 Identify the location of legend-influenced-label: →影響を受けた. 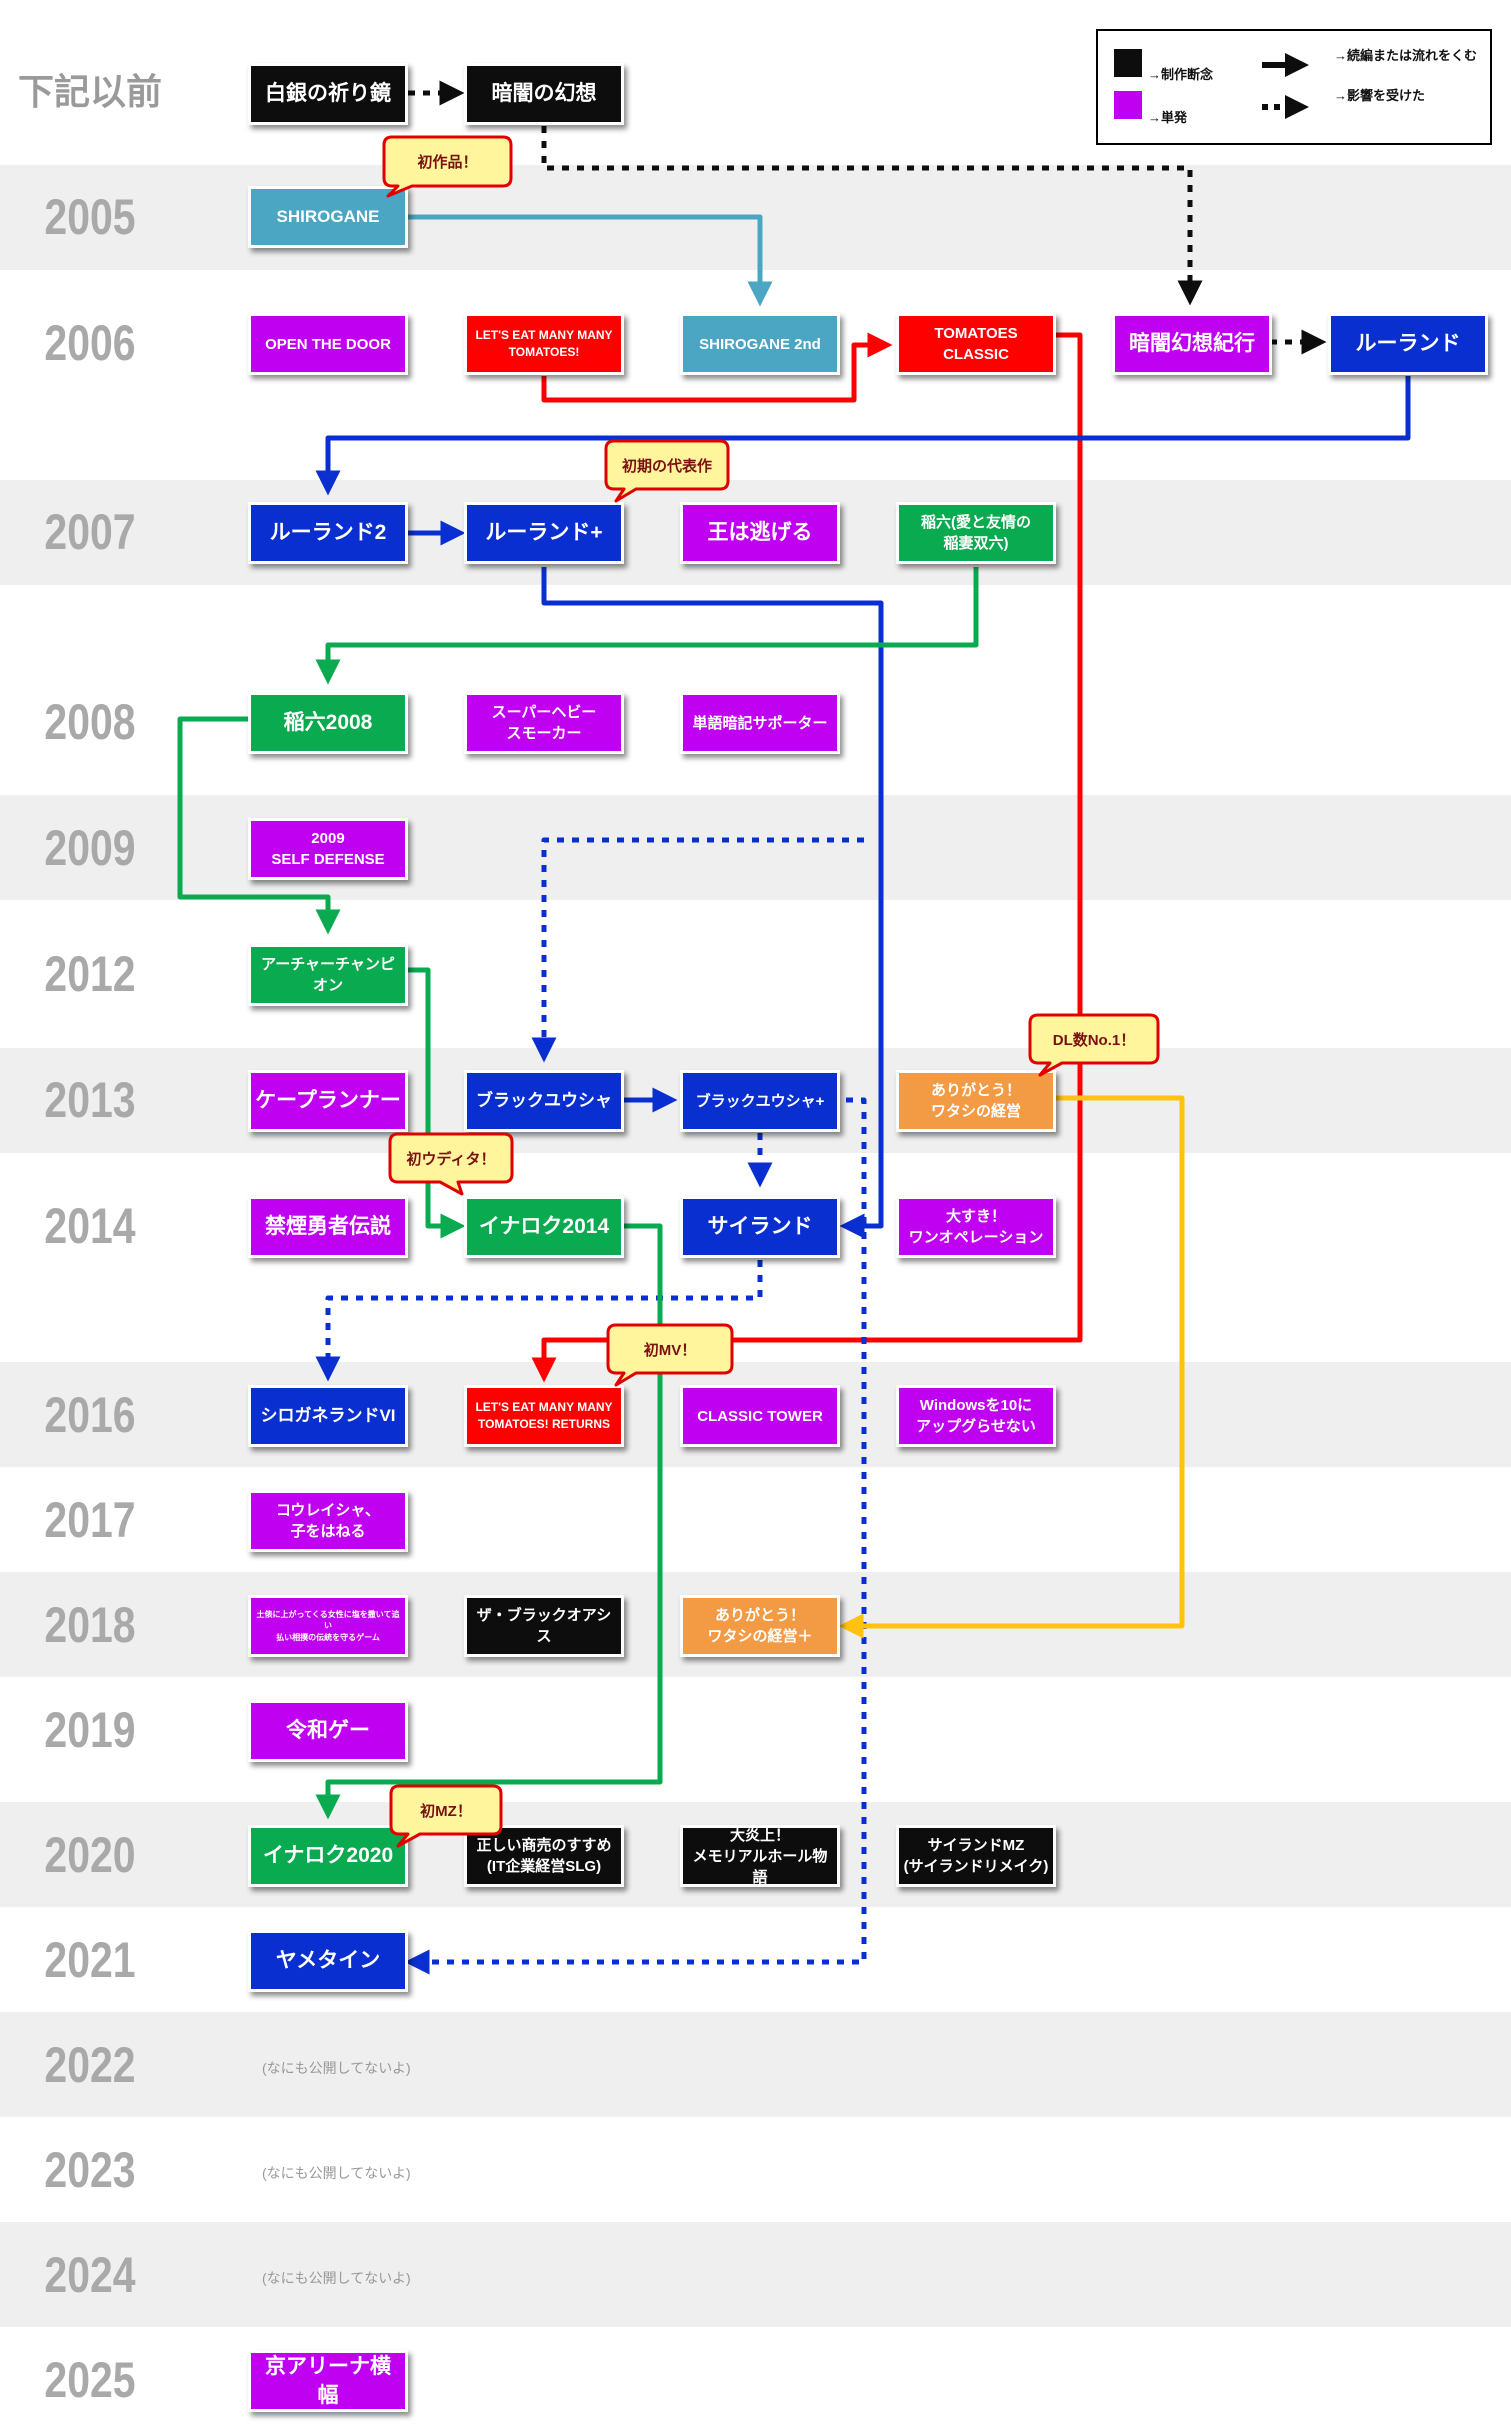
(1380, 95).